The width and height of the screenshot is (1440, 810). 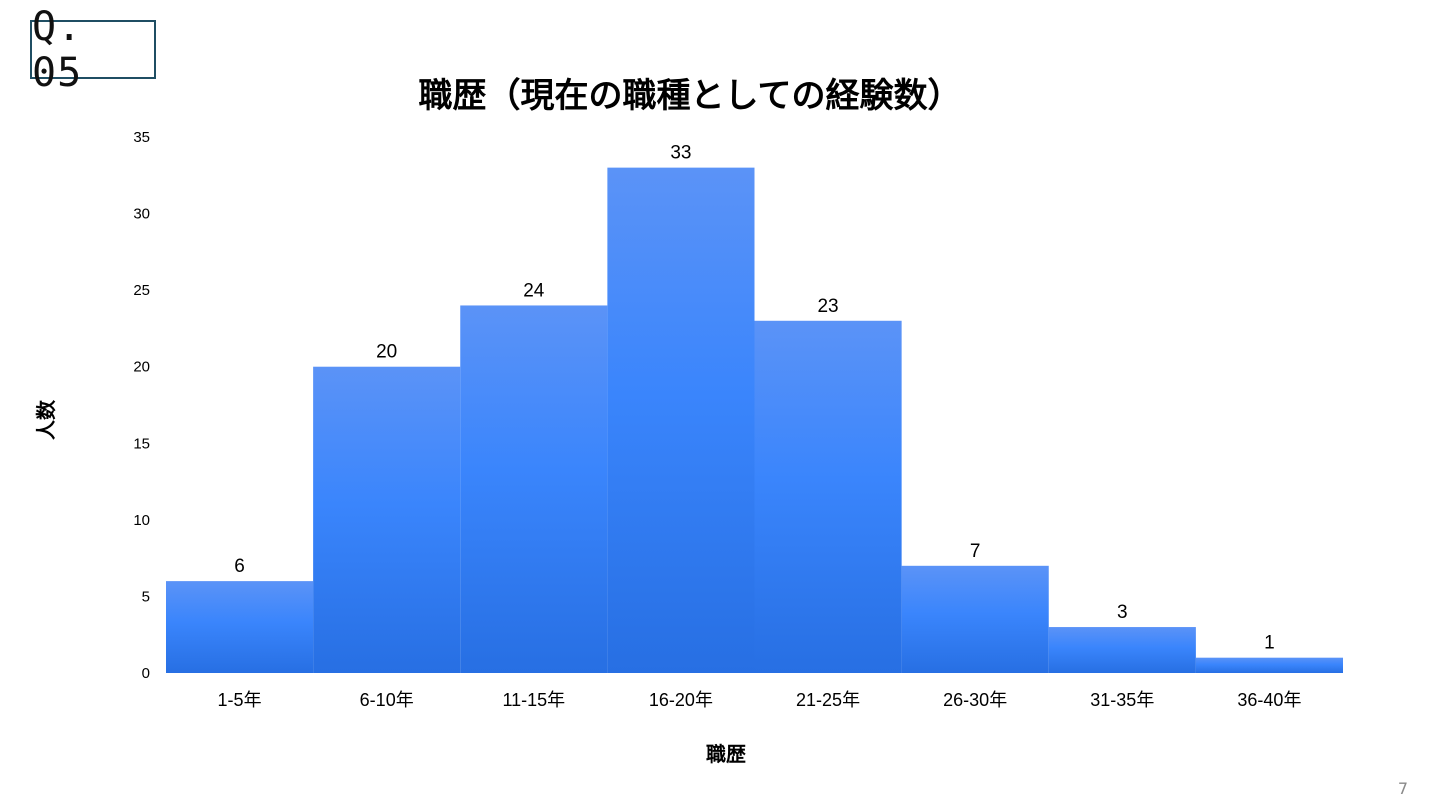 What do you see at coordinates (1269, 700) in the screenshot?
I see `x-tick-label: 36-40年` at bounding box center [1269, 700].